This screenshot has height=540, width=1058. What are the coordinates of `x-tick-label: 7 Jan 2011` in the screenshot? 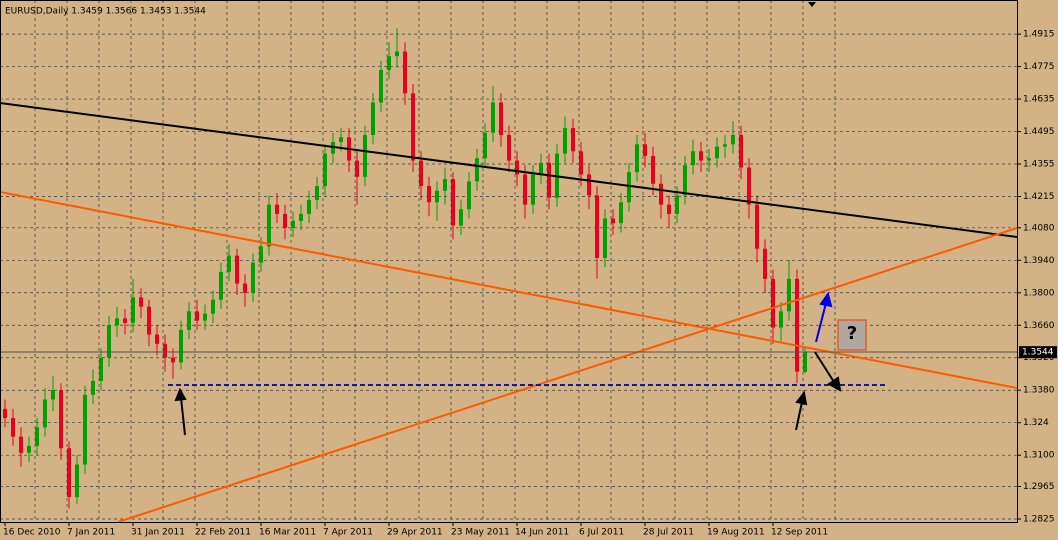 It's located at (91, 533).